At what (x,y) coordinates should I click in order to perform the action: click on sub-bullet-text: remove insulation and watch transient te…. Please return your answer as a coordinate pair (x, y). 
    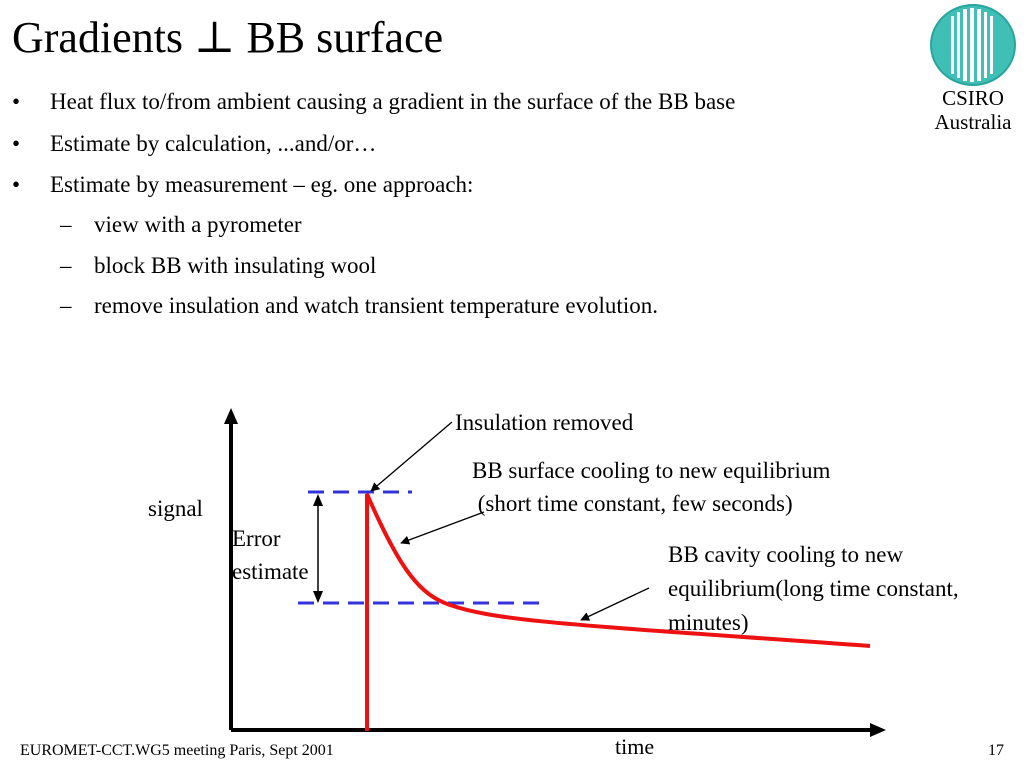
    Looking at the image, I should click on (376, 305).